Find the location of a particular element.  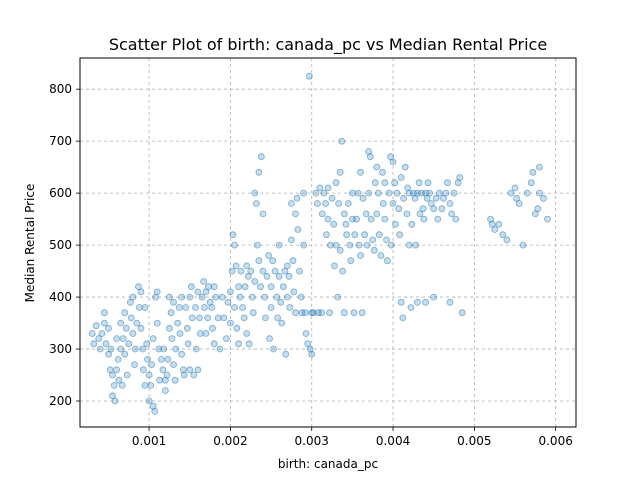

y-axis-label: Median Rental Price is located at coordinates (30, 243).